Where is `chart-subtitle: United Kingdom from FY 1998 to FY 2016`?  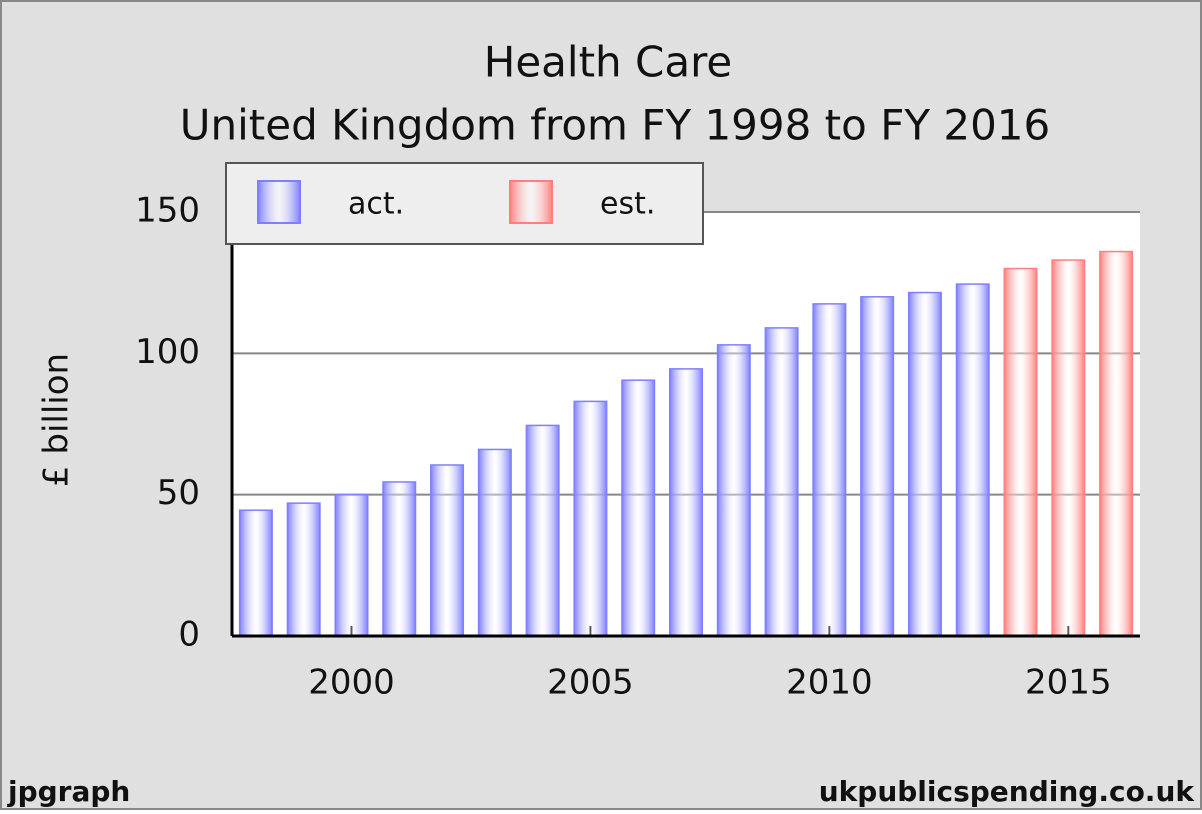 chart-subtitle: United Kingdom from FY 1998 to FY 2016 is located at coordinates (615, 125).